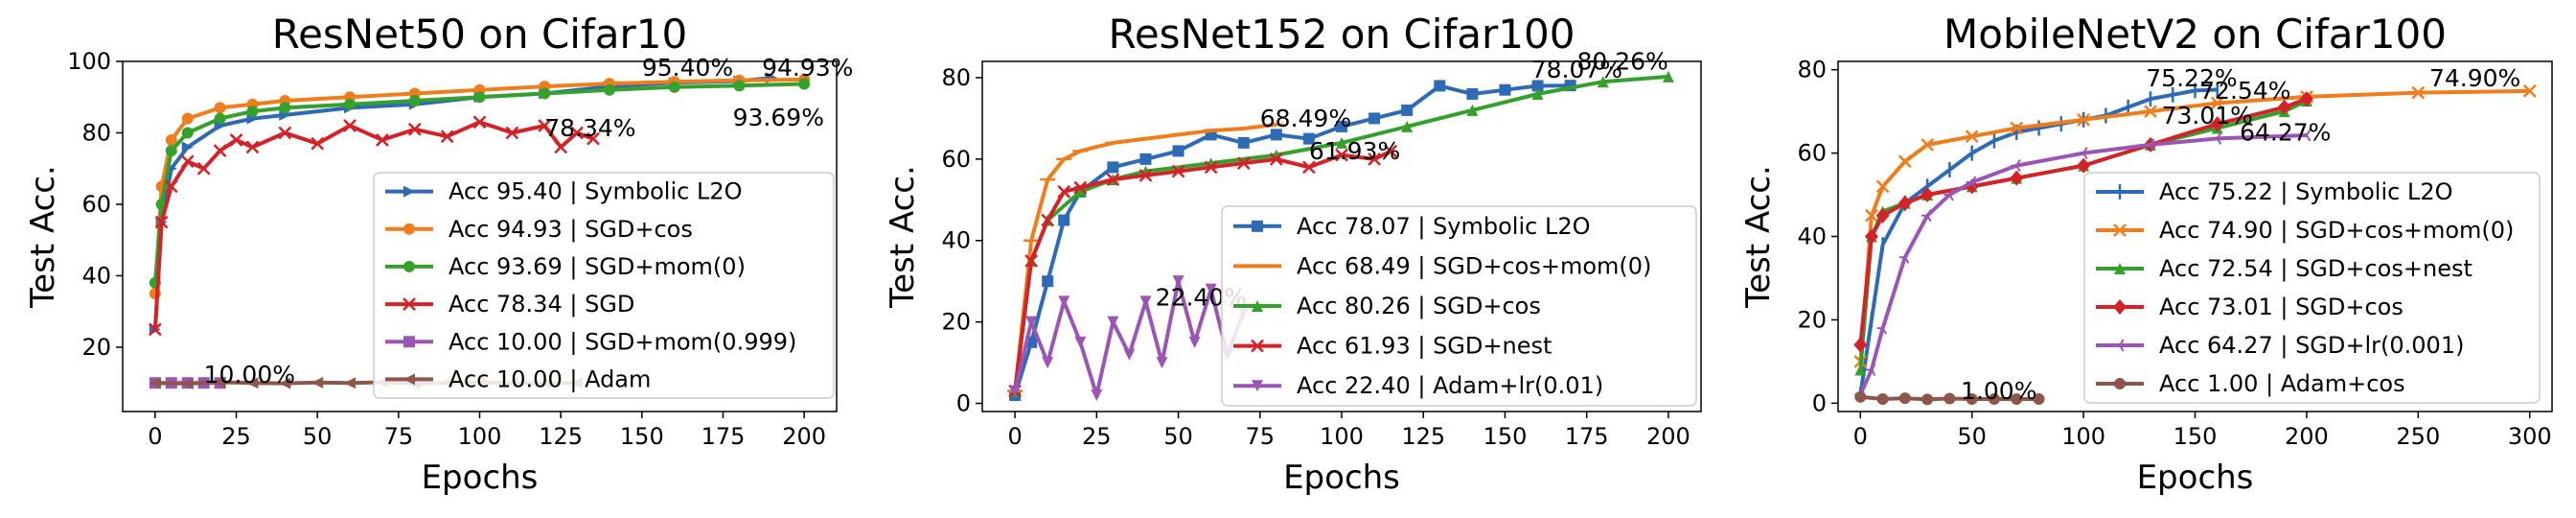  What do you see at coordinates (963, 403) in the screenshot?
I see `y-tick-label: 0` at bounding box center [963, 403].